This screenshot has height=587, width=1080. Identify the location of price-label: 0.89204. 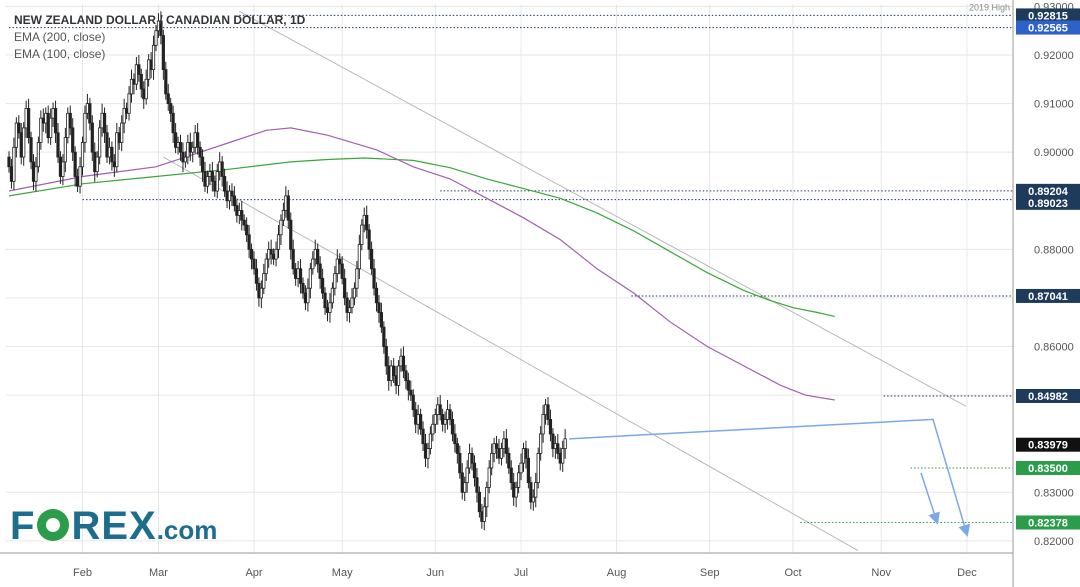
(1048, 190).